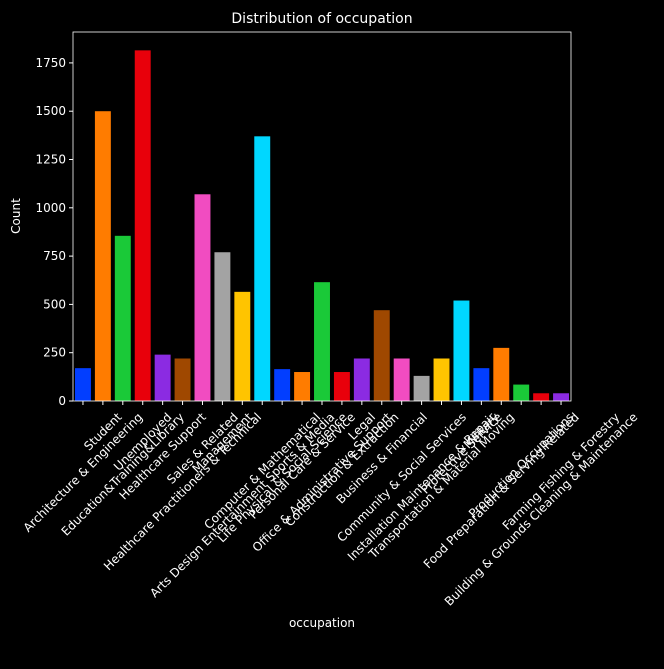 The height and width of the screenshot is (669, 664). I want to click on y-tick-label: 0, so click(62, 401).